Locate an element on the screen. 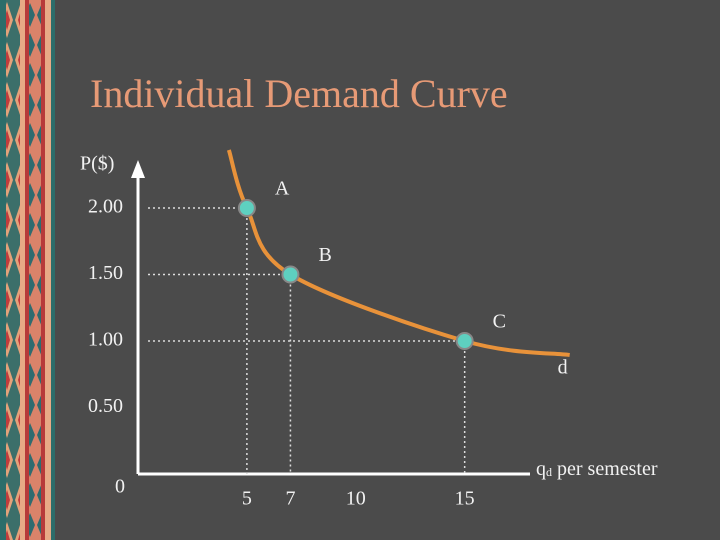 Image resolution: width=720 pixels, height=540 pixels. y-tick-label: 0.50 is located at coordinates (105, 406).